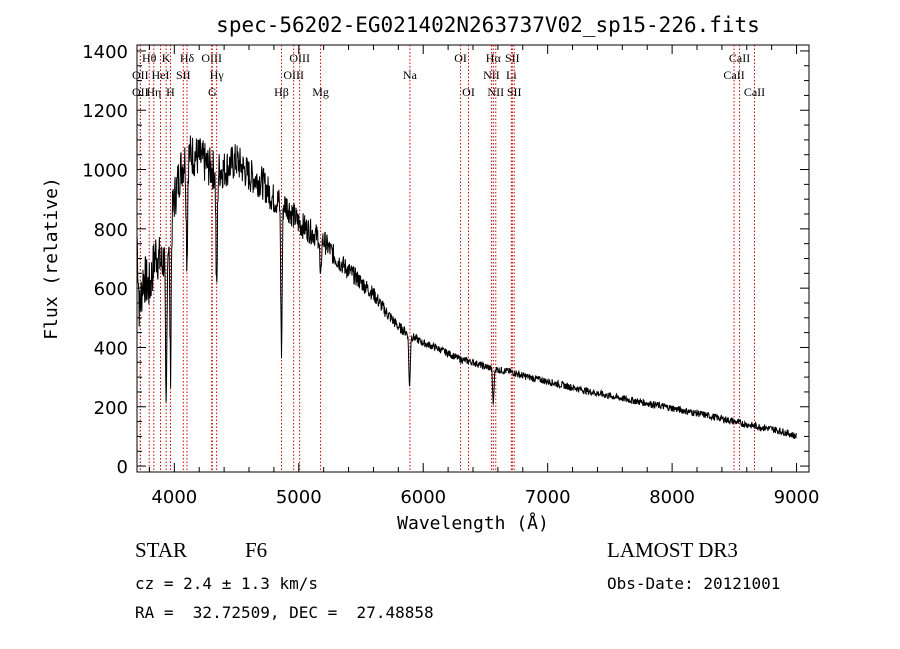 The width and height of the screenshot is (900, 649). I want to click on x-tick-label: 8000, so click(672, 497).